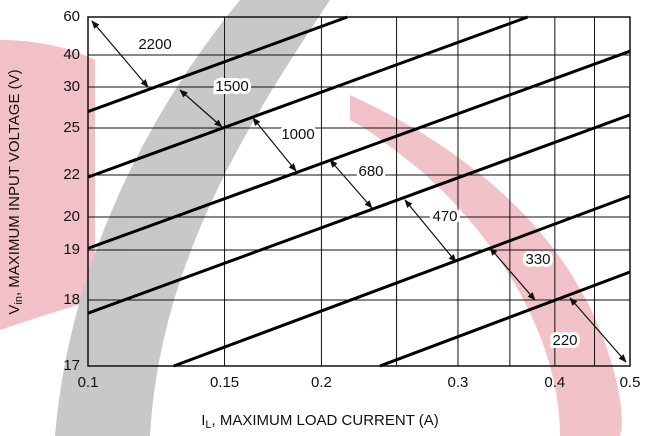 The image size is (654, 436). What do you see at coordinates (203, 420) in the screenshot?
I see `x-label-main: I` at bounding box center [203, 420].